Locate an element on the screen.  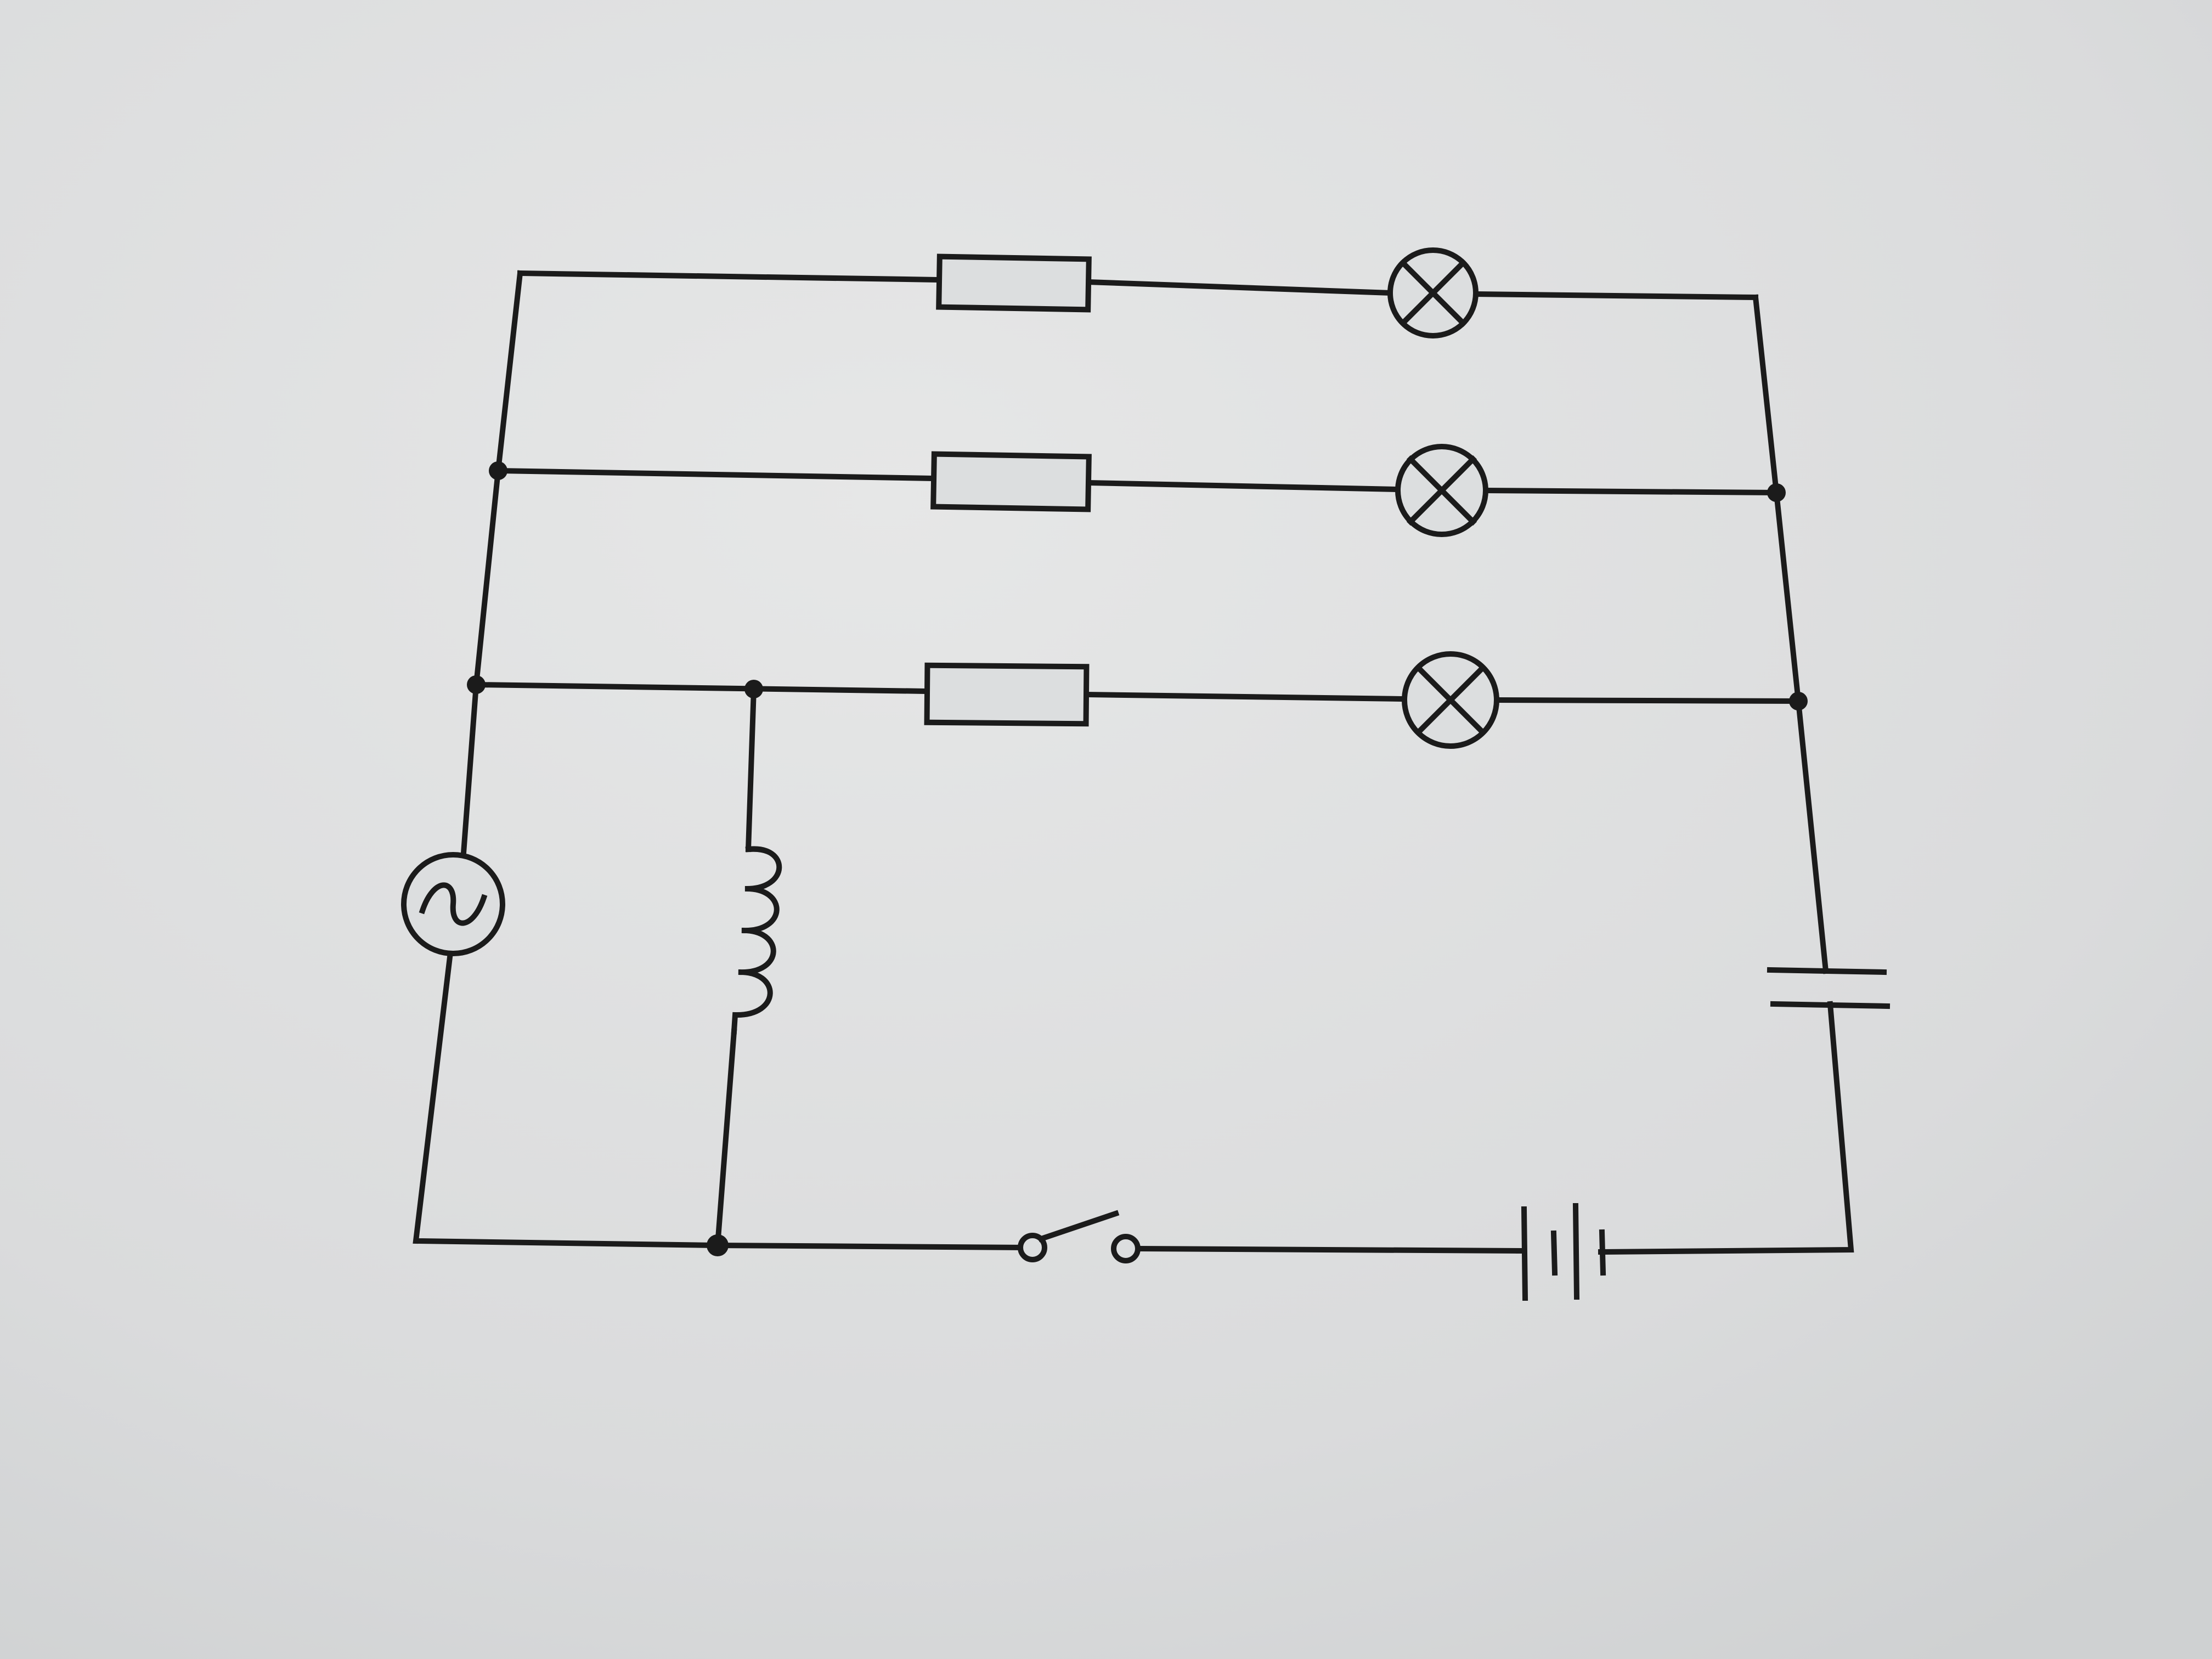
top-branch-wire-a is located at coordinates (730, 276).